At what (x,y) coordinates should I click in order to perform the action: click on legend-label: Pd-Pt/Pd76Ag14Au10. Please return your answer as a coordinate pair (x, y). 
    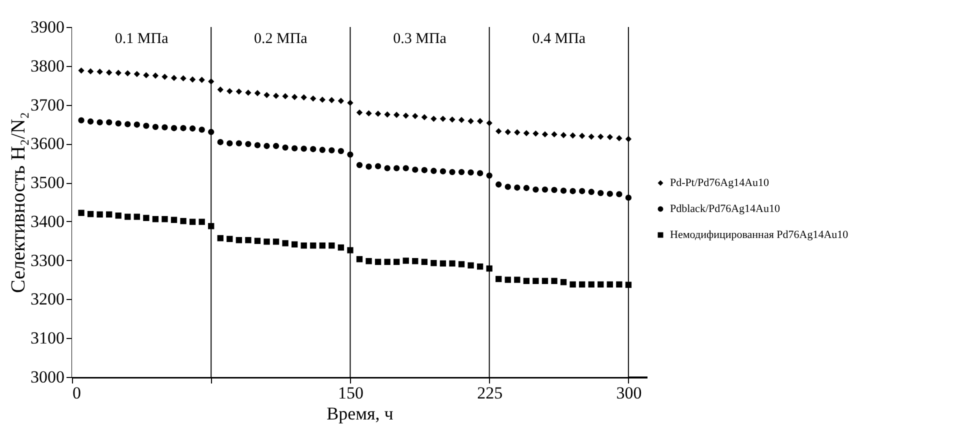
    Looking at the image, I should click on (720, 183).